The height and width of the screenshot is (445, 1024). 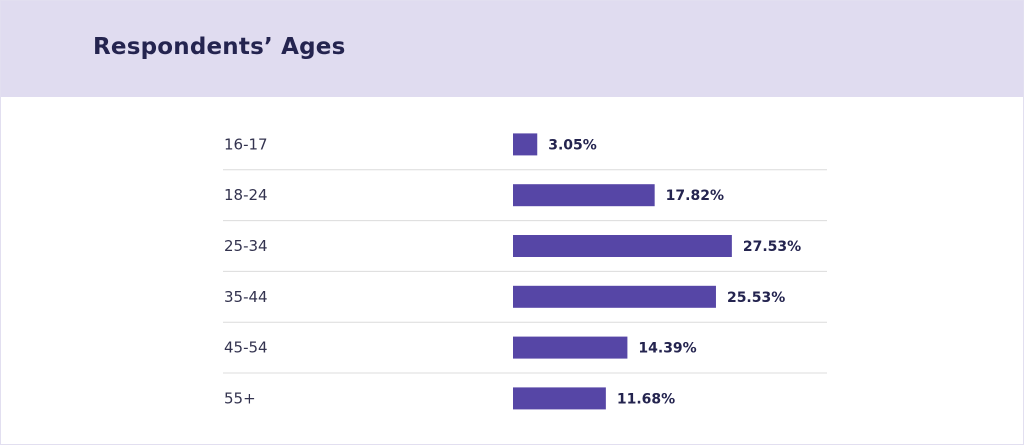 I want to click on value-label: 3.05%, so click(x=572, y=145).